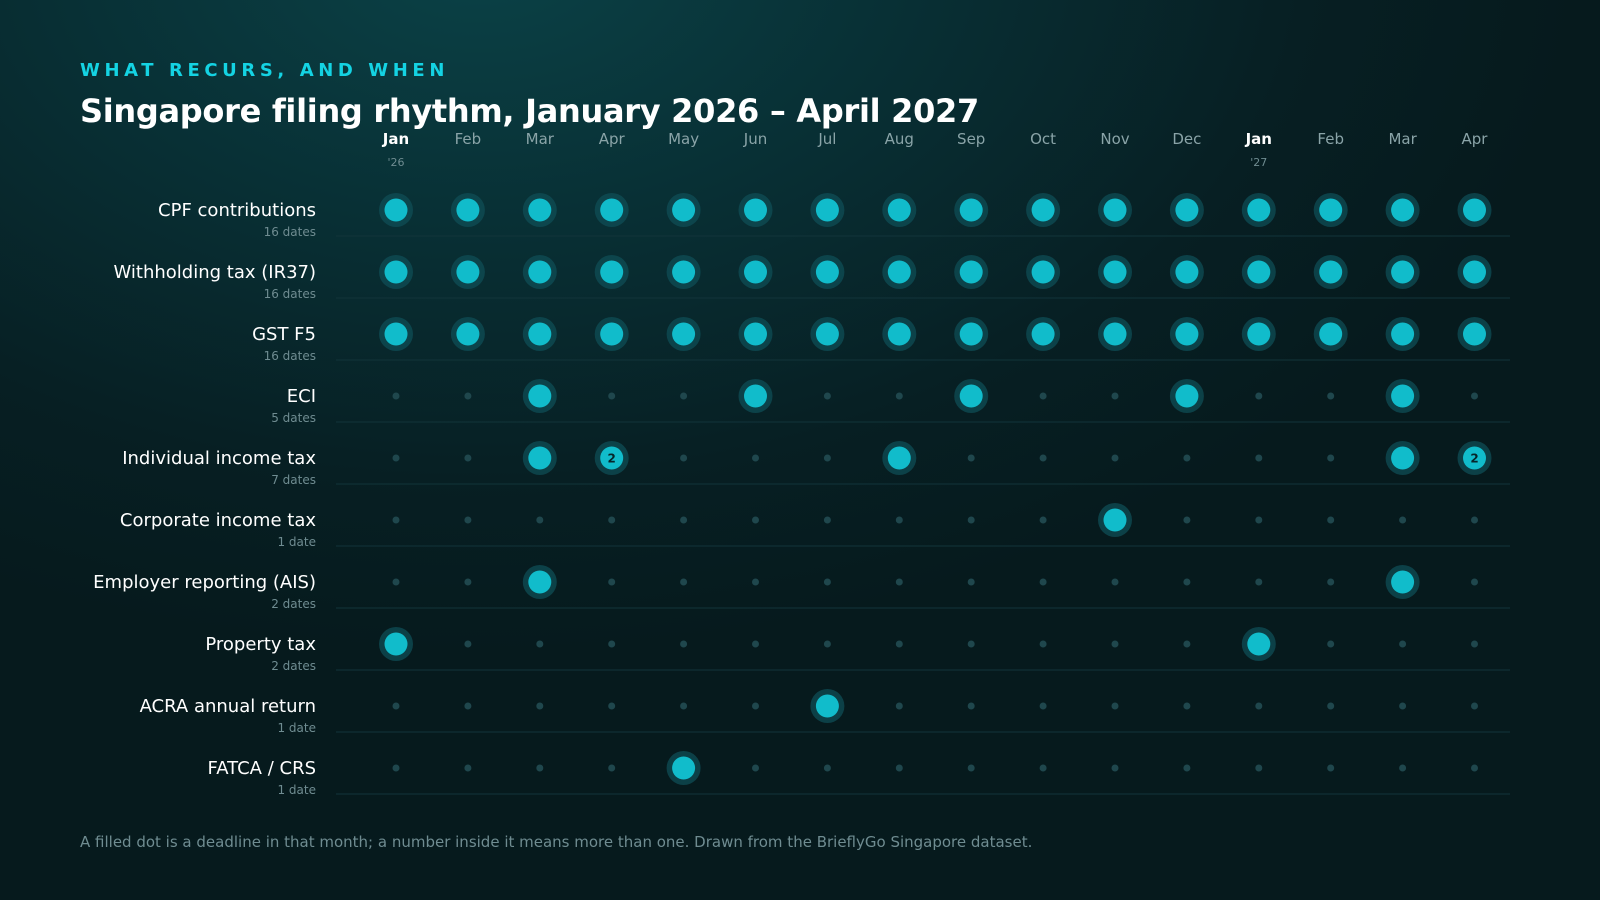 This screenshot has width=1600, height=900. I want to click on row-label: Property tax, so click(260, 644).